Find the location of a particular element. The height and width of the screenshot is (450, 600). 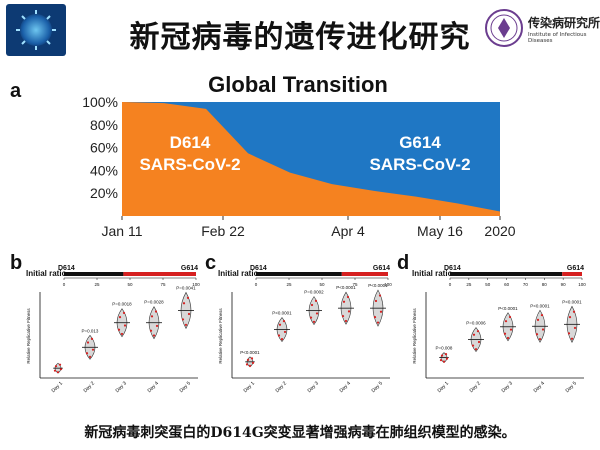

ratio-tick-label: 25 is located at coordinates (289, 284).